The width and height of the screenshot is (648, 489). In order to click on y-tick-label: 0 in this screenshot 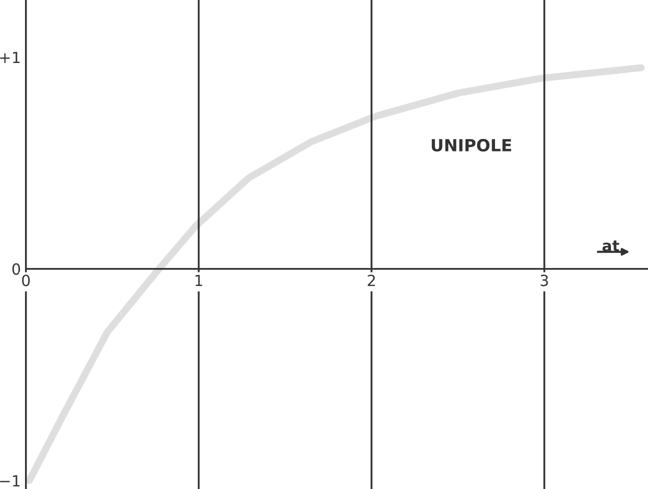, I will do `click(16, 269)`.